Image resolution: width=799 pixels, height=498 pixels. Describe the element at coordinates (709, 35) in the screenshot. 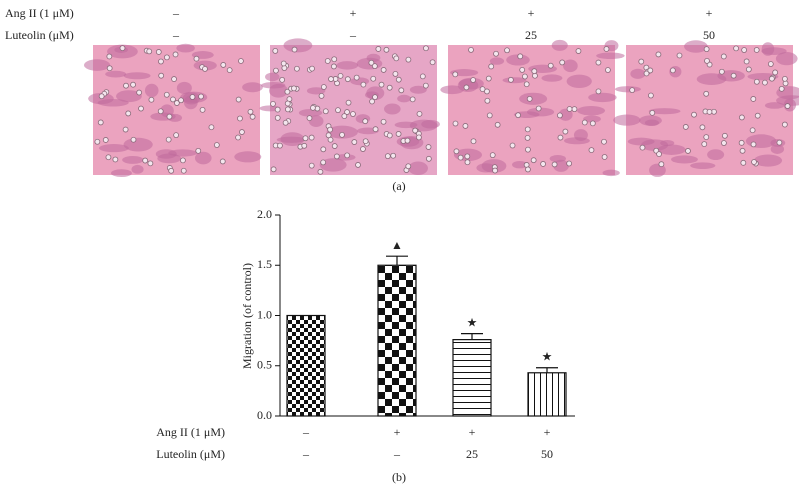

I see `condition-label: 50` at that location.